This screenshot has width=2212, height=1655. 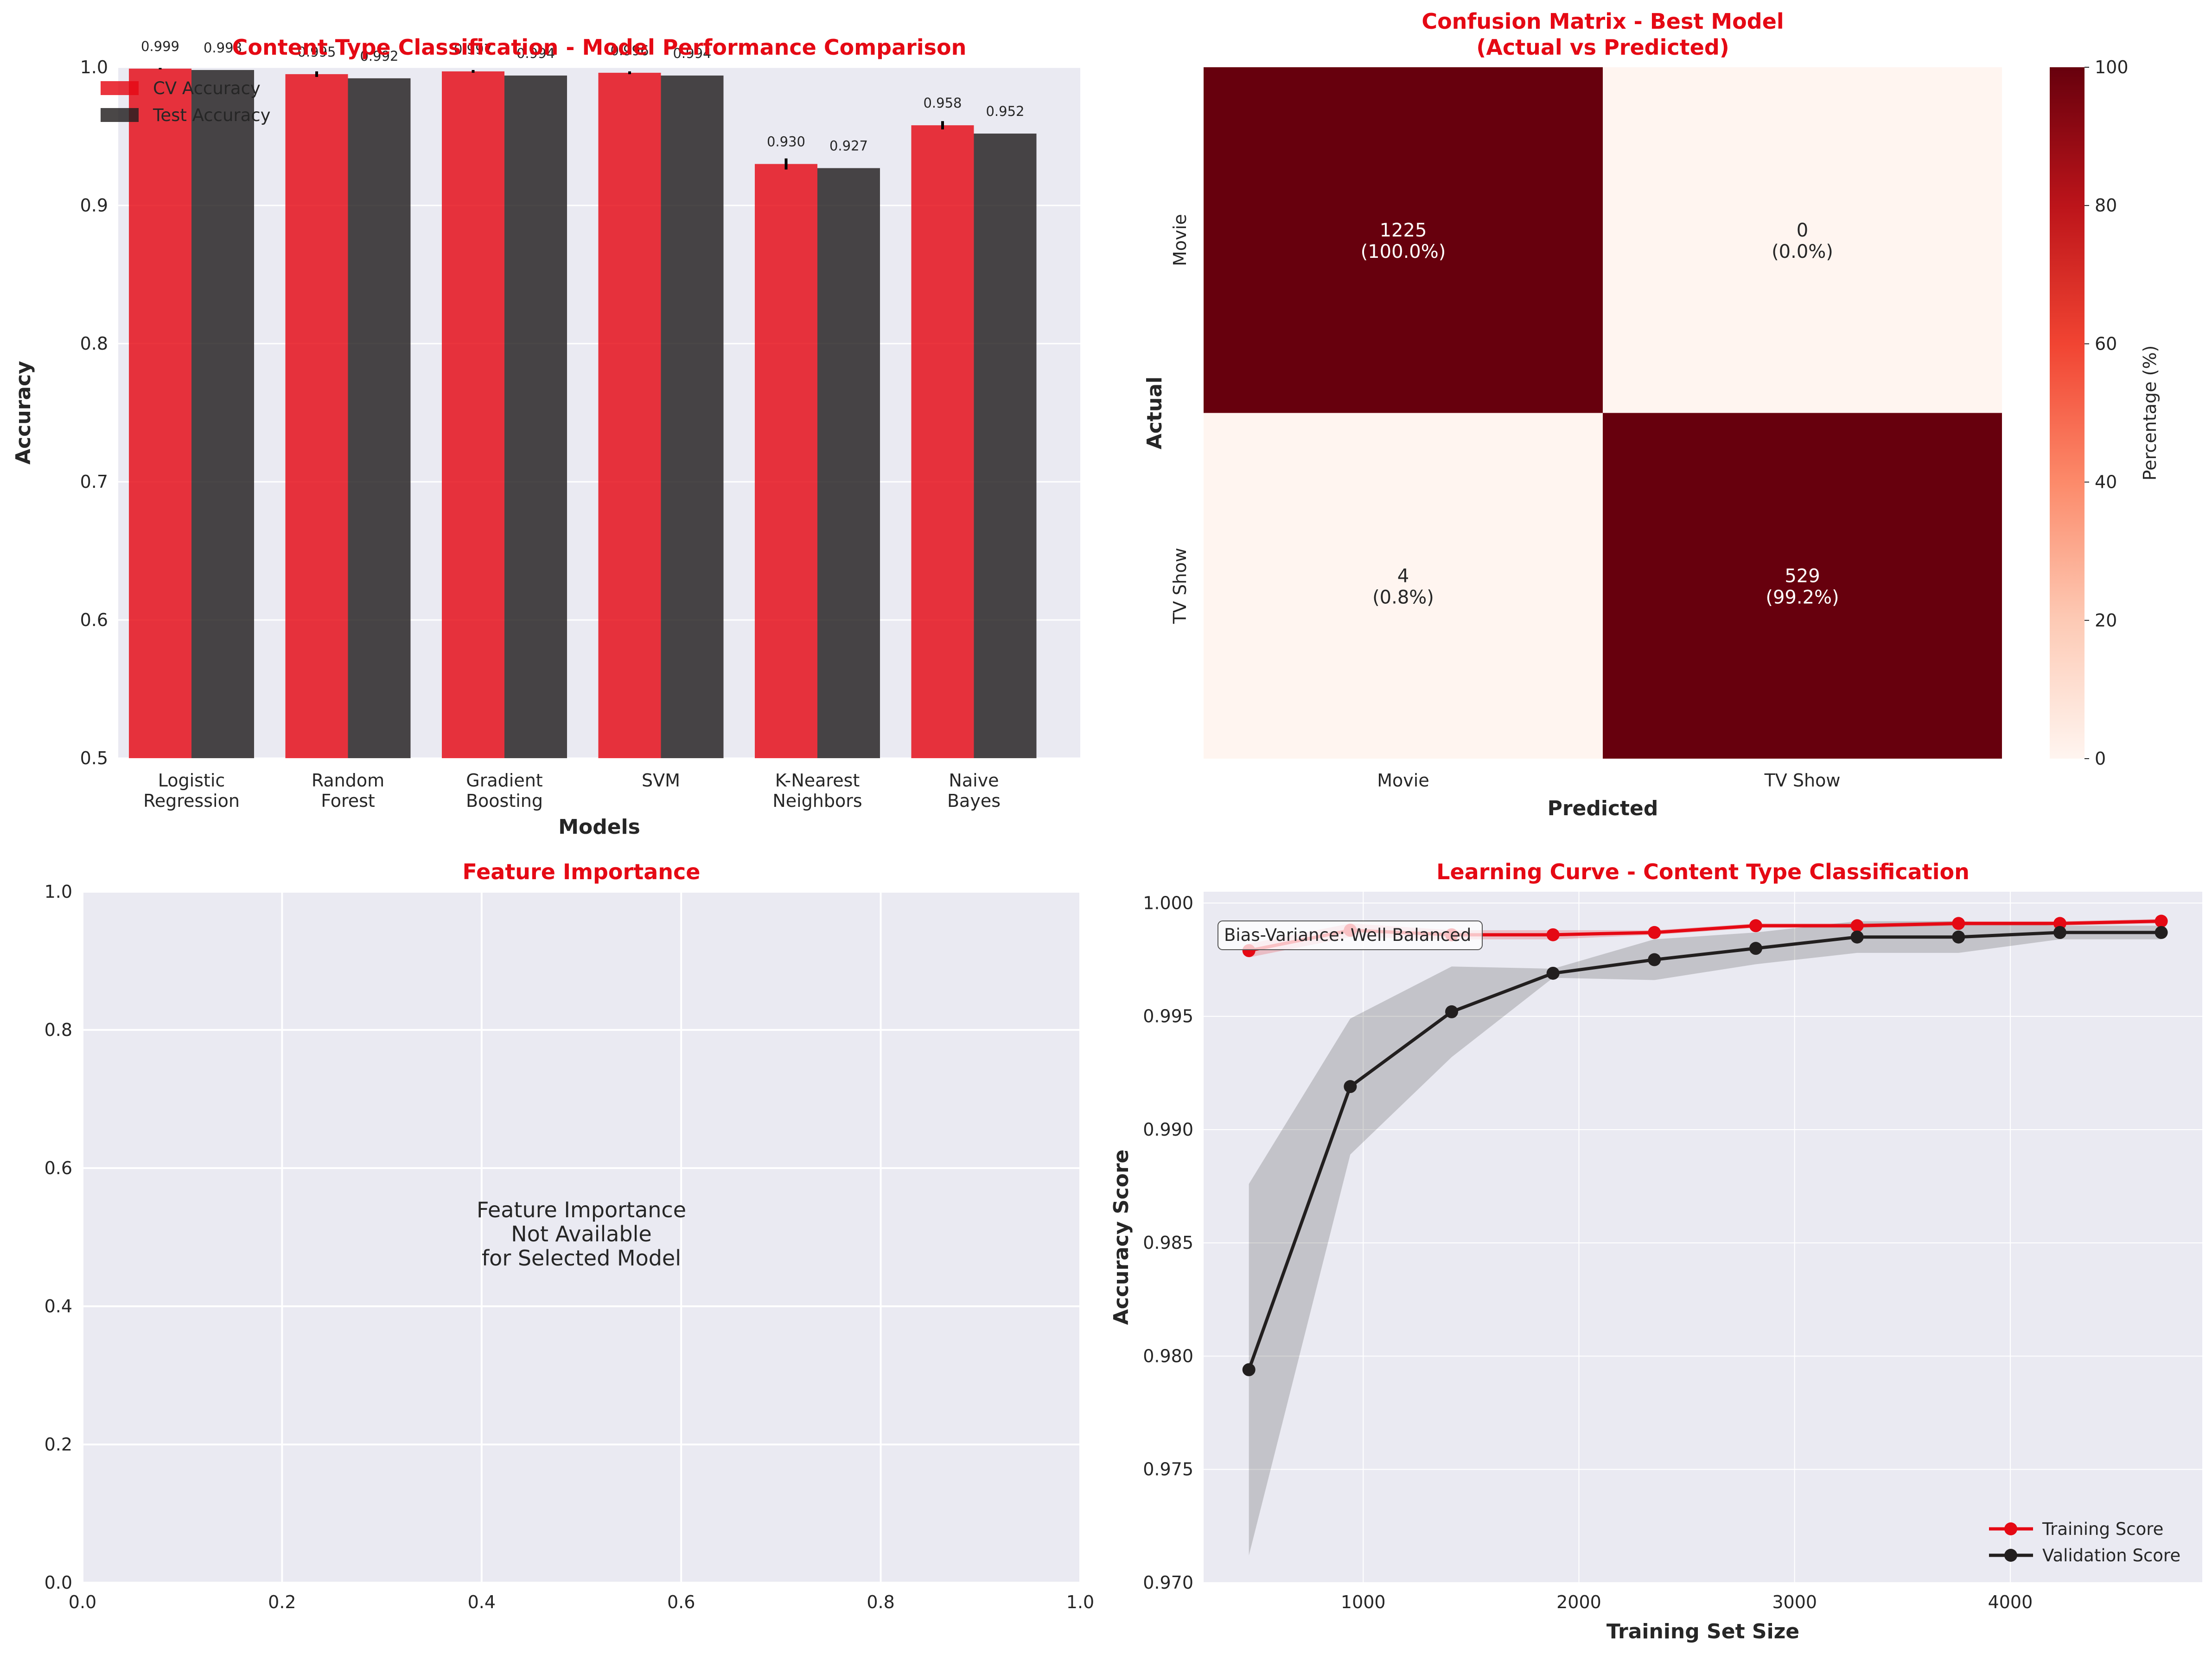 What do you see at coordinates (282, 1602) in the screenshot?
I see `x-tick-label: 0.2` at bounding box center [282, 1602].